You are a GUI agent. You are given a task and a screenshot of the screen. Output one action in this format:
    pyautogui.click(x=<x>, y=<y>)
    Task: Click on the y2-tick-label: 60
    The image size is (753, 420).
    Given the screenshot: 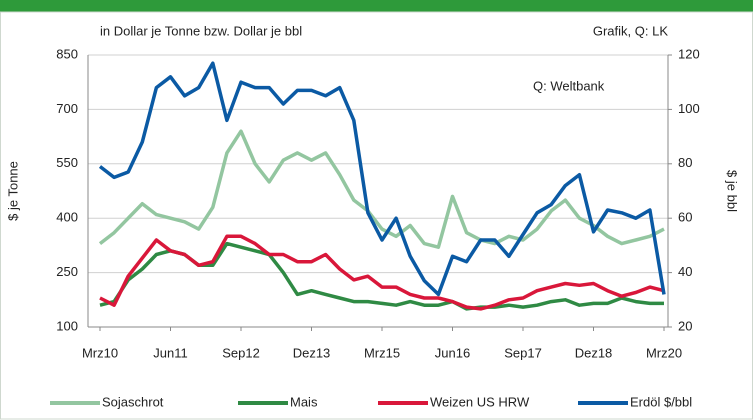 What is the action you would take?
    pyautogui.click(x=685, y=217)
    